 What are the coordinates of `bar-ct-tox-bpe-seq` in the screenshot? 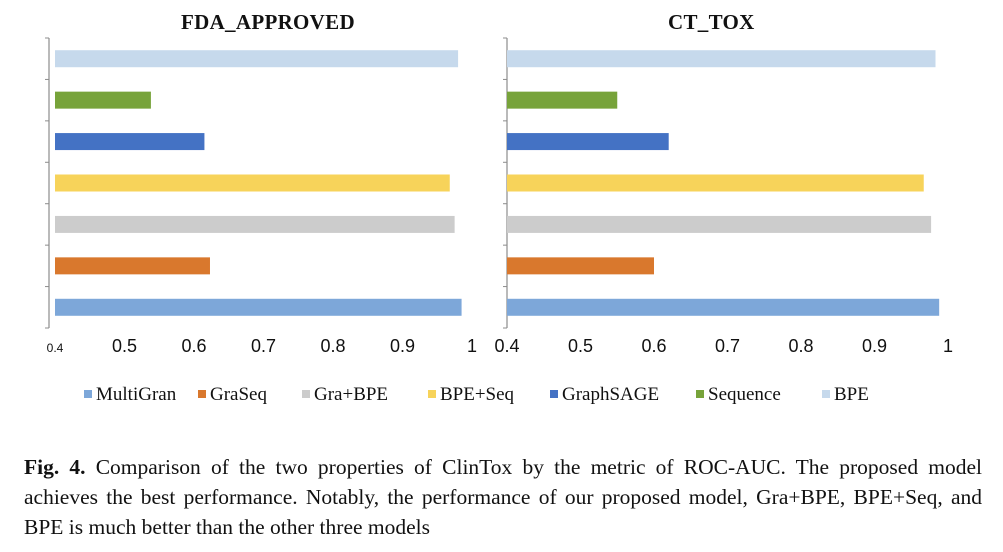 It's located at (715, 183).